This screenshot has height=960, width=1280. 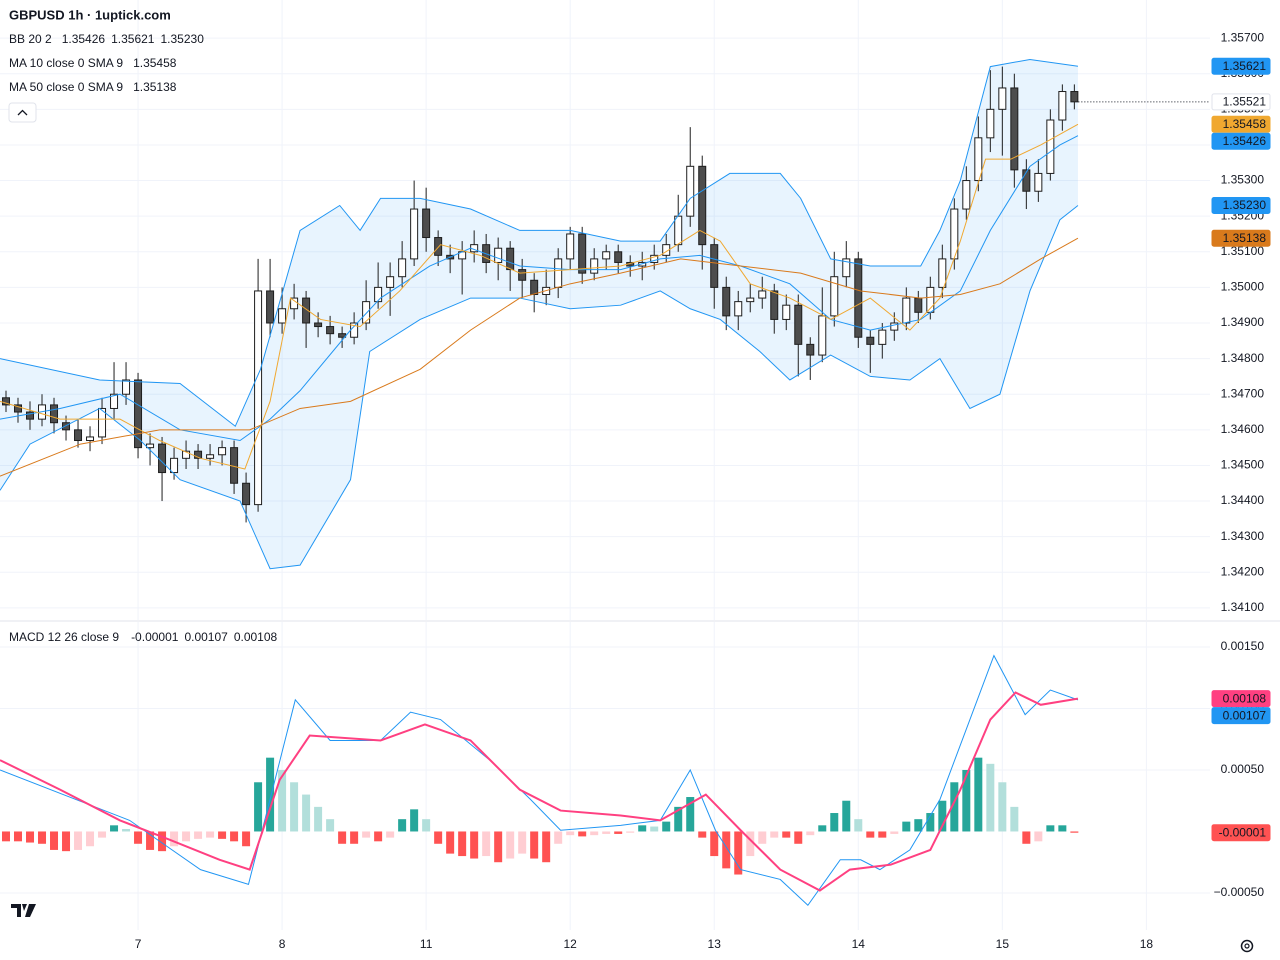 I want to click on collapse-button, so click(x=22, y=112).